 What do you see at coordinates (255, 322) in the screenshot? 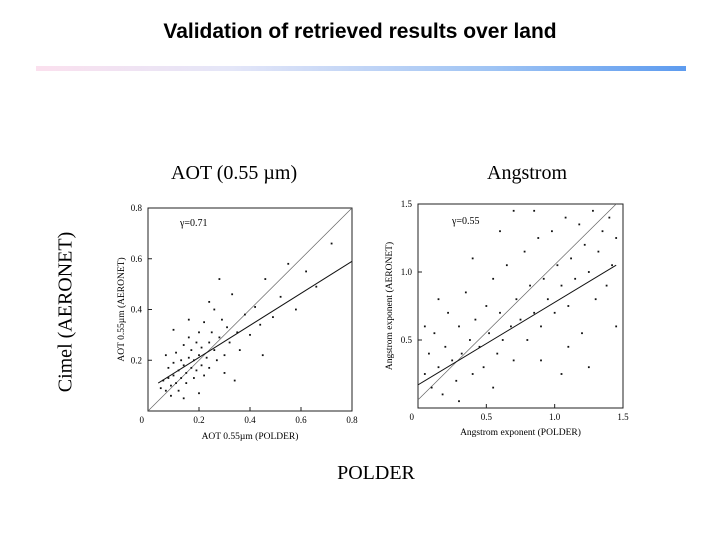
I see `aot-regression-line` at bounding box center [255, 322].